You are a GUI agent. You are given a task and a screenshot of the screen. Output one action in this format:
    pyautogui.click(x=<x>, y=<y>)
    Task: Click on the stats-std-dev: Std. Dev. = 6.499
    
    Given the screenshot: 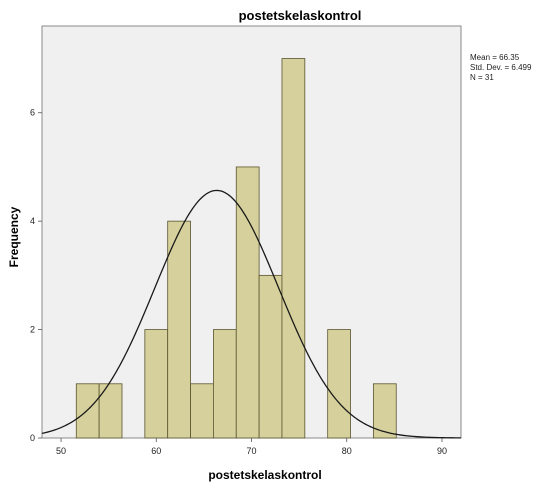 What is the action you would take?
    pyautogui.click(x=501, y=67)
    